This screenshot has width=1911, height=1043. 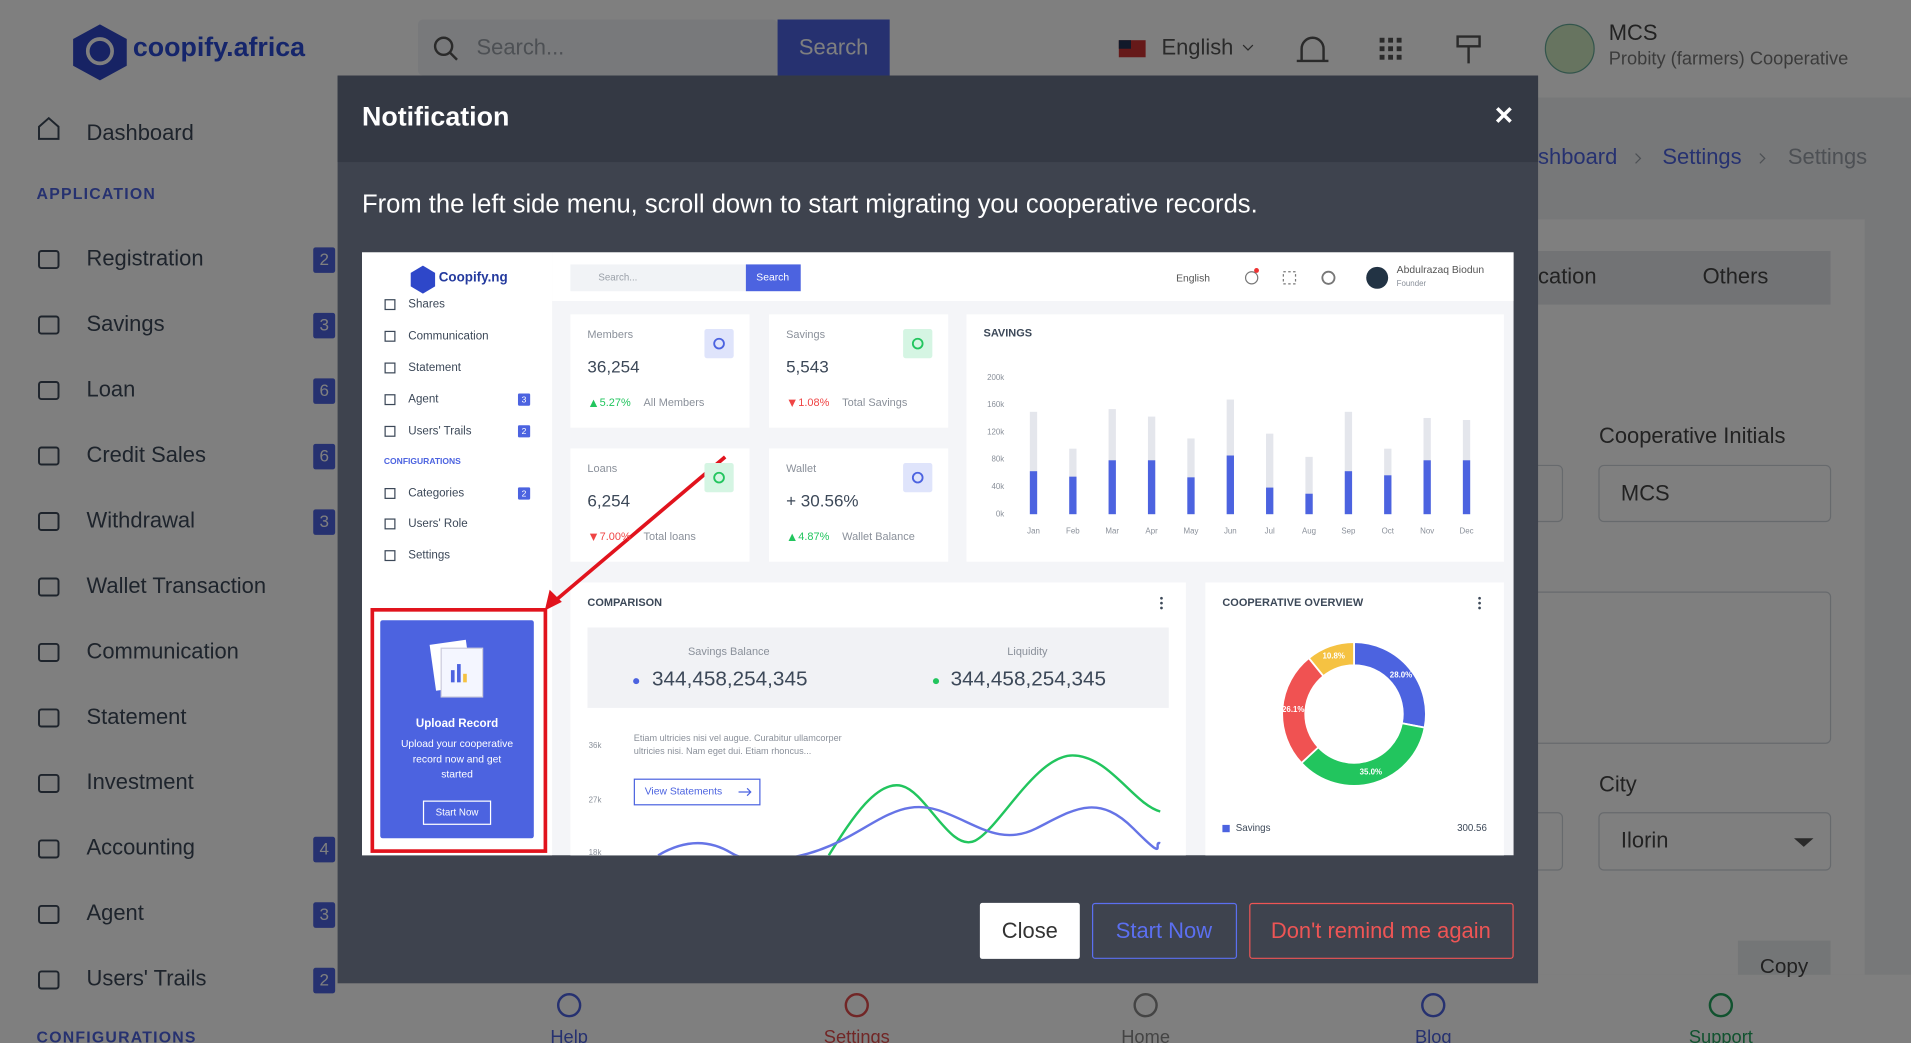 I want to click on y-tick-label: 18k, so click(x=595, y=852).